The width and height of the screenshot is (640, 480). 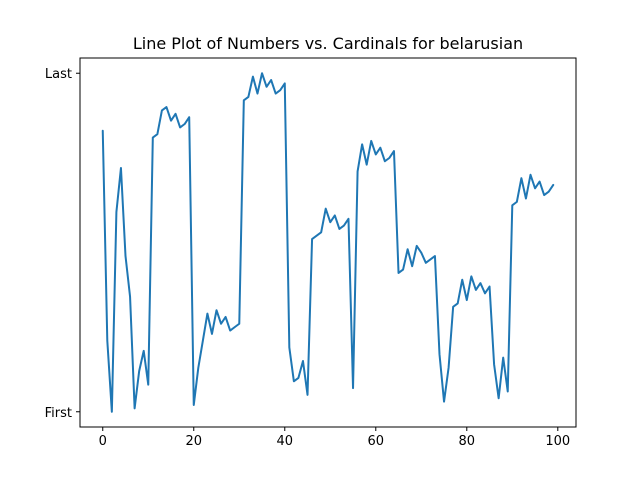 I want to click on x-axis: 0 20 40 60 80 100, so click(x=334, y=438).